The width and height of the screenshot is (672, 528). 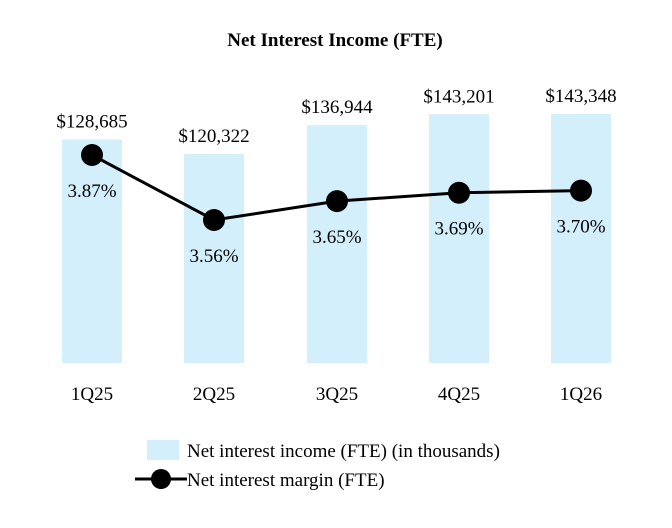 I want to click on bar-2q25, so click(x=214, y=258).